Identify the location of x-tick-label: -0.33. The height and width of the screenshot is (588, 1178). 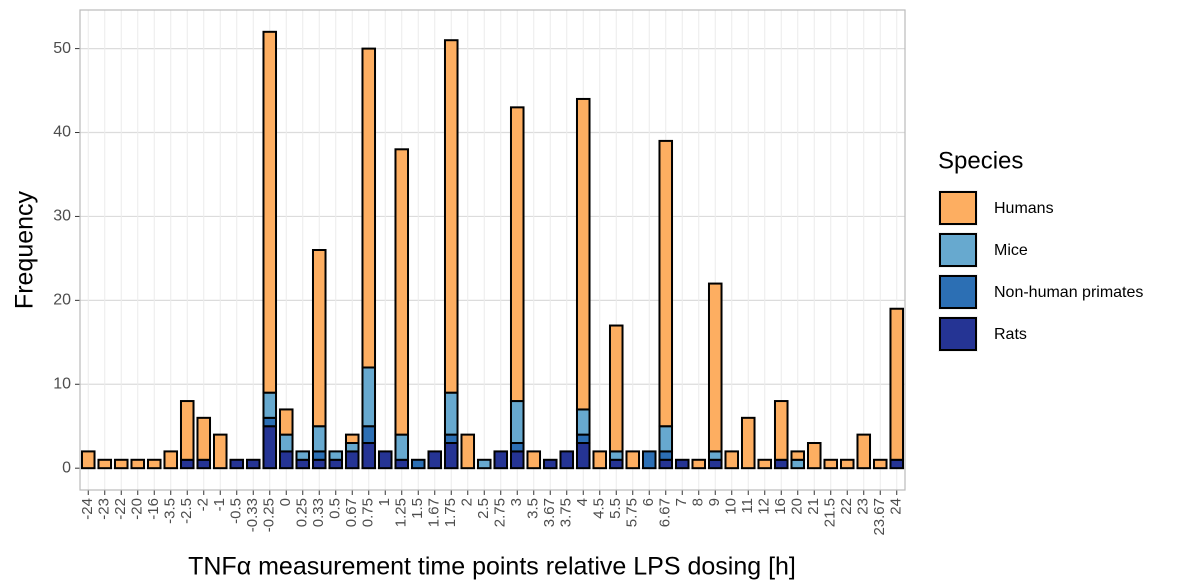
(252, 515).